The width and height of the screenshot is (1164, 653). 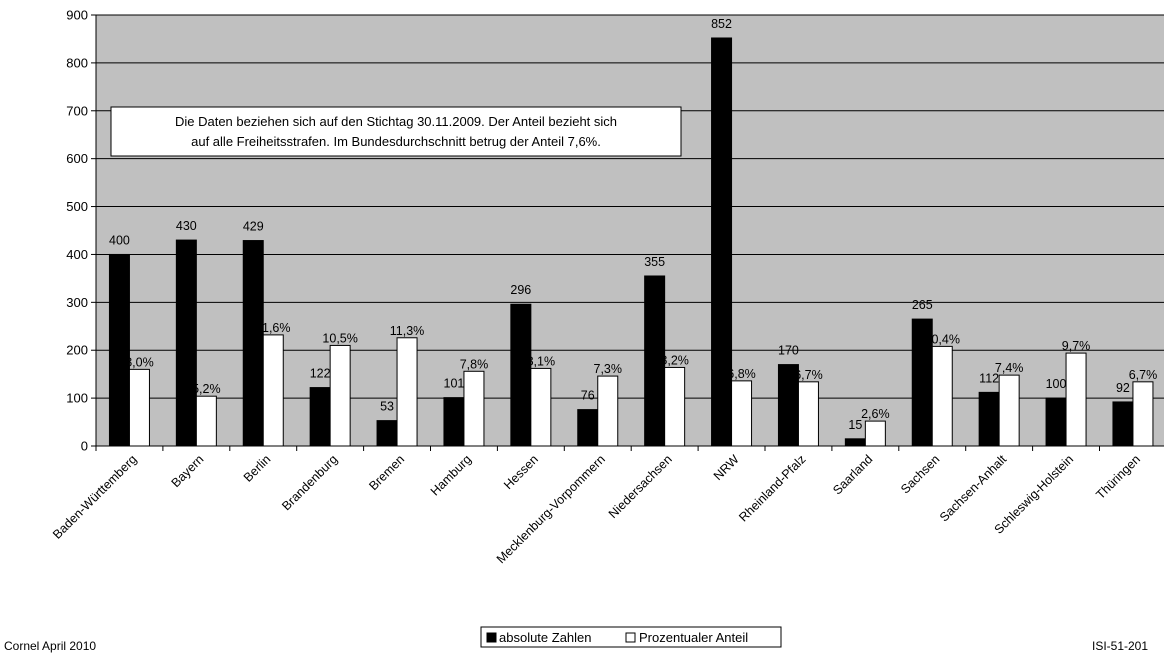 What do you see at coordinates (77, 158) in the screenshot?
I see `y-tick-label: 600` at bounding box center [77, 158].